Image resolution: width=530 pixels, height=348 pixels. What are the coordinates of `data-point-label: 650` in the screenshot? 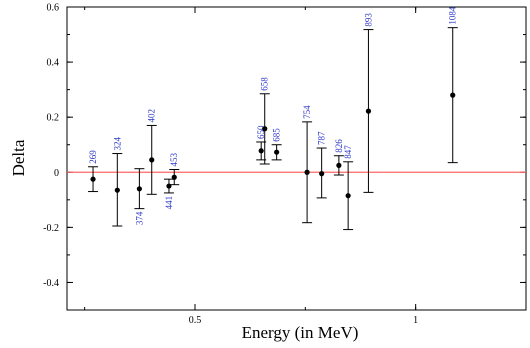 It's located at (261, 132).